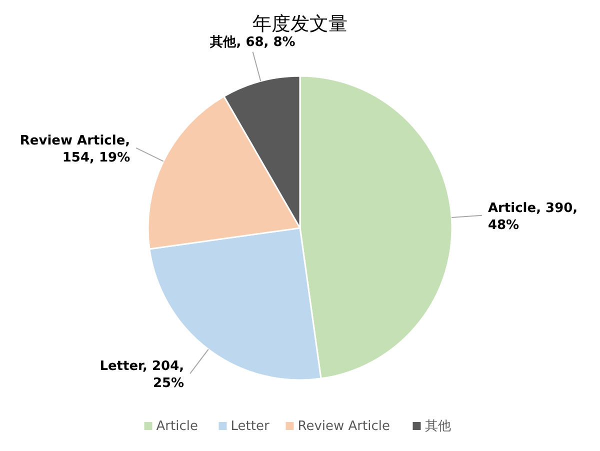 This screenshot has width=600, height=451. I want to click on legend-label: Article, so click(177, 426).